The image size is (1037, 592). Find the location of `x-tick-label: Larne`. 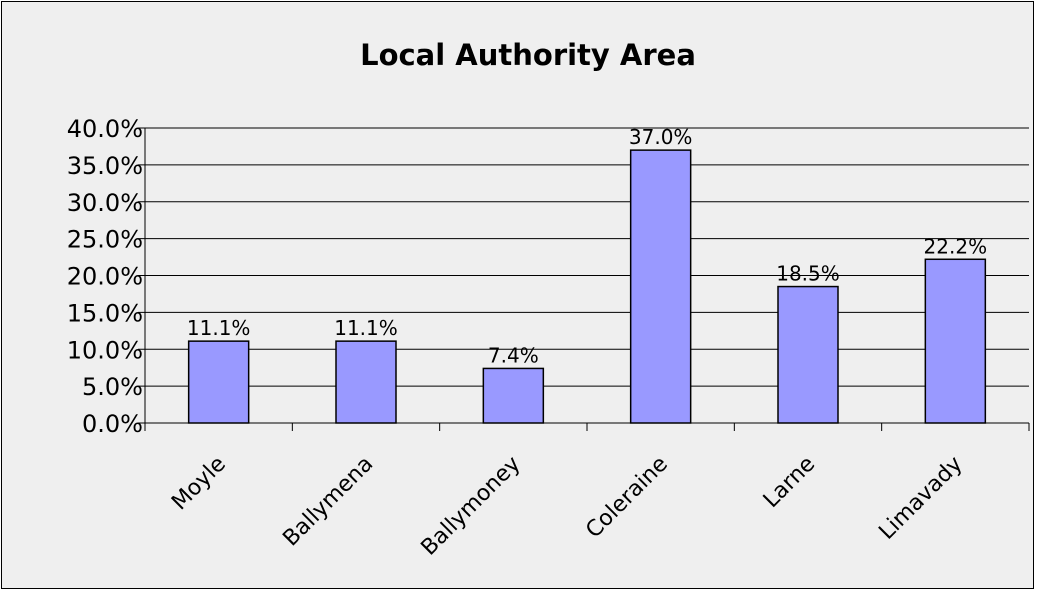

x-tick-label: Larne is located at coordinates (789, 482).